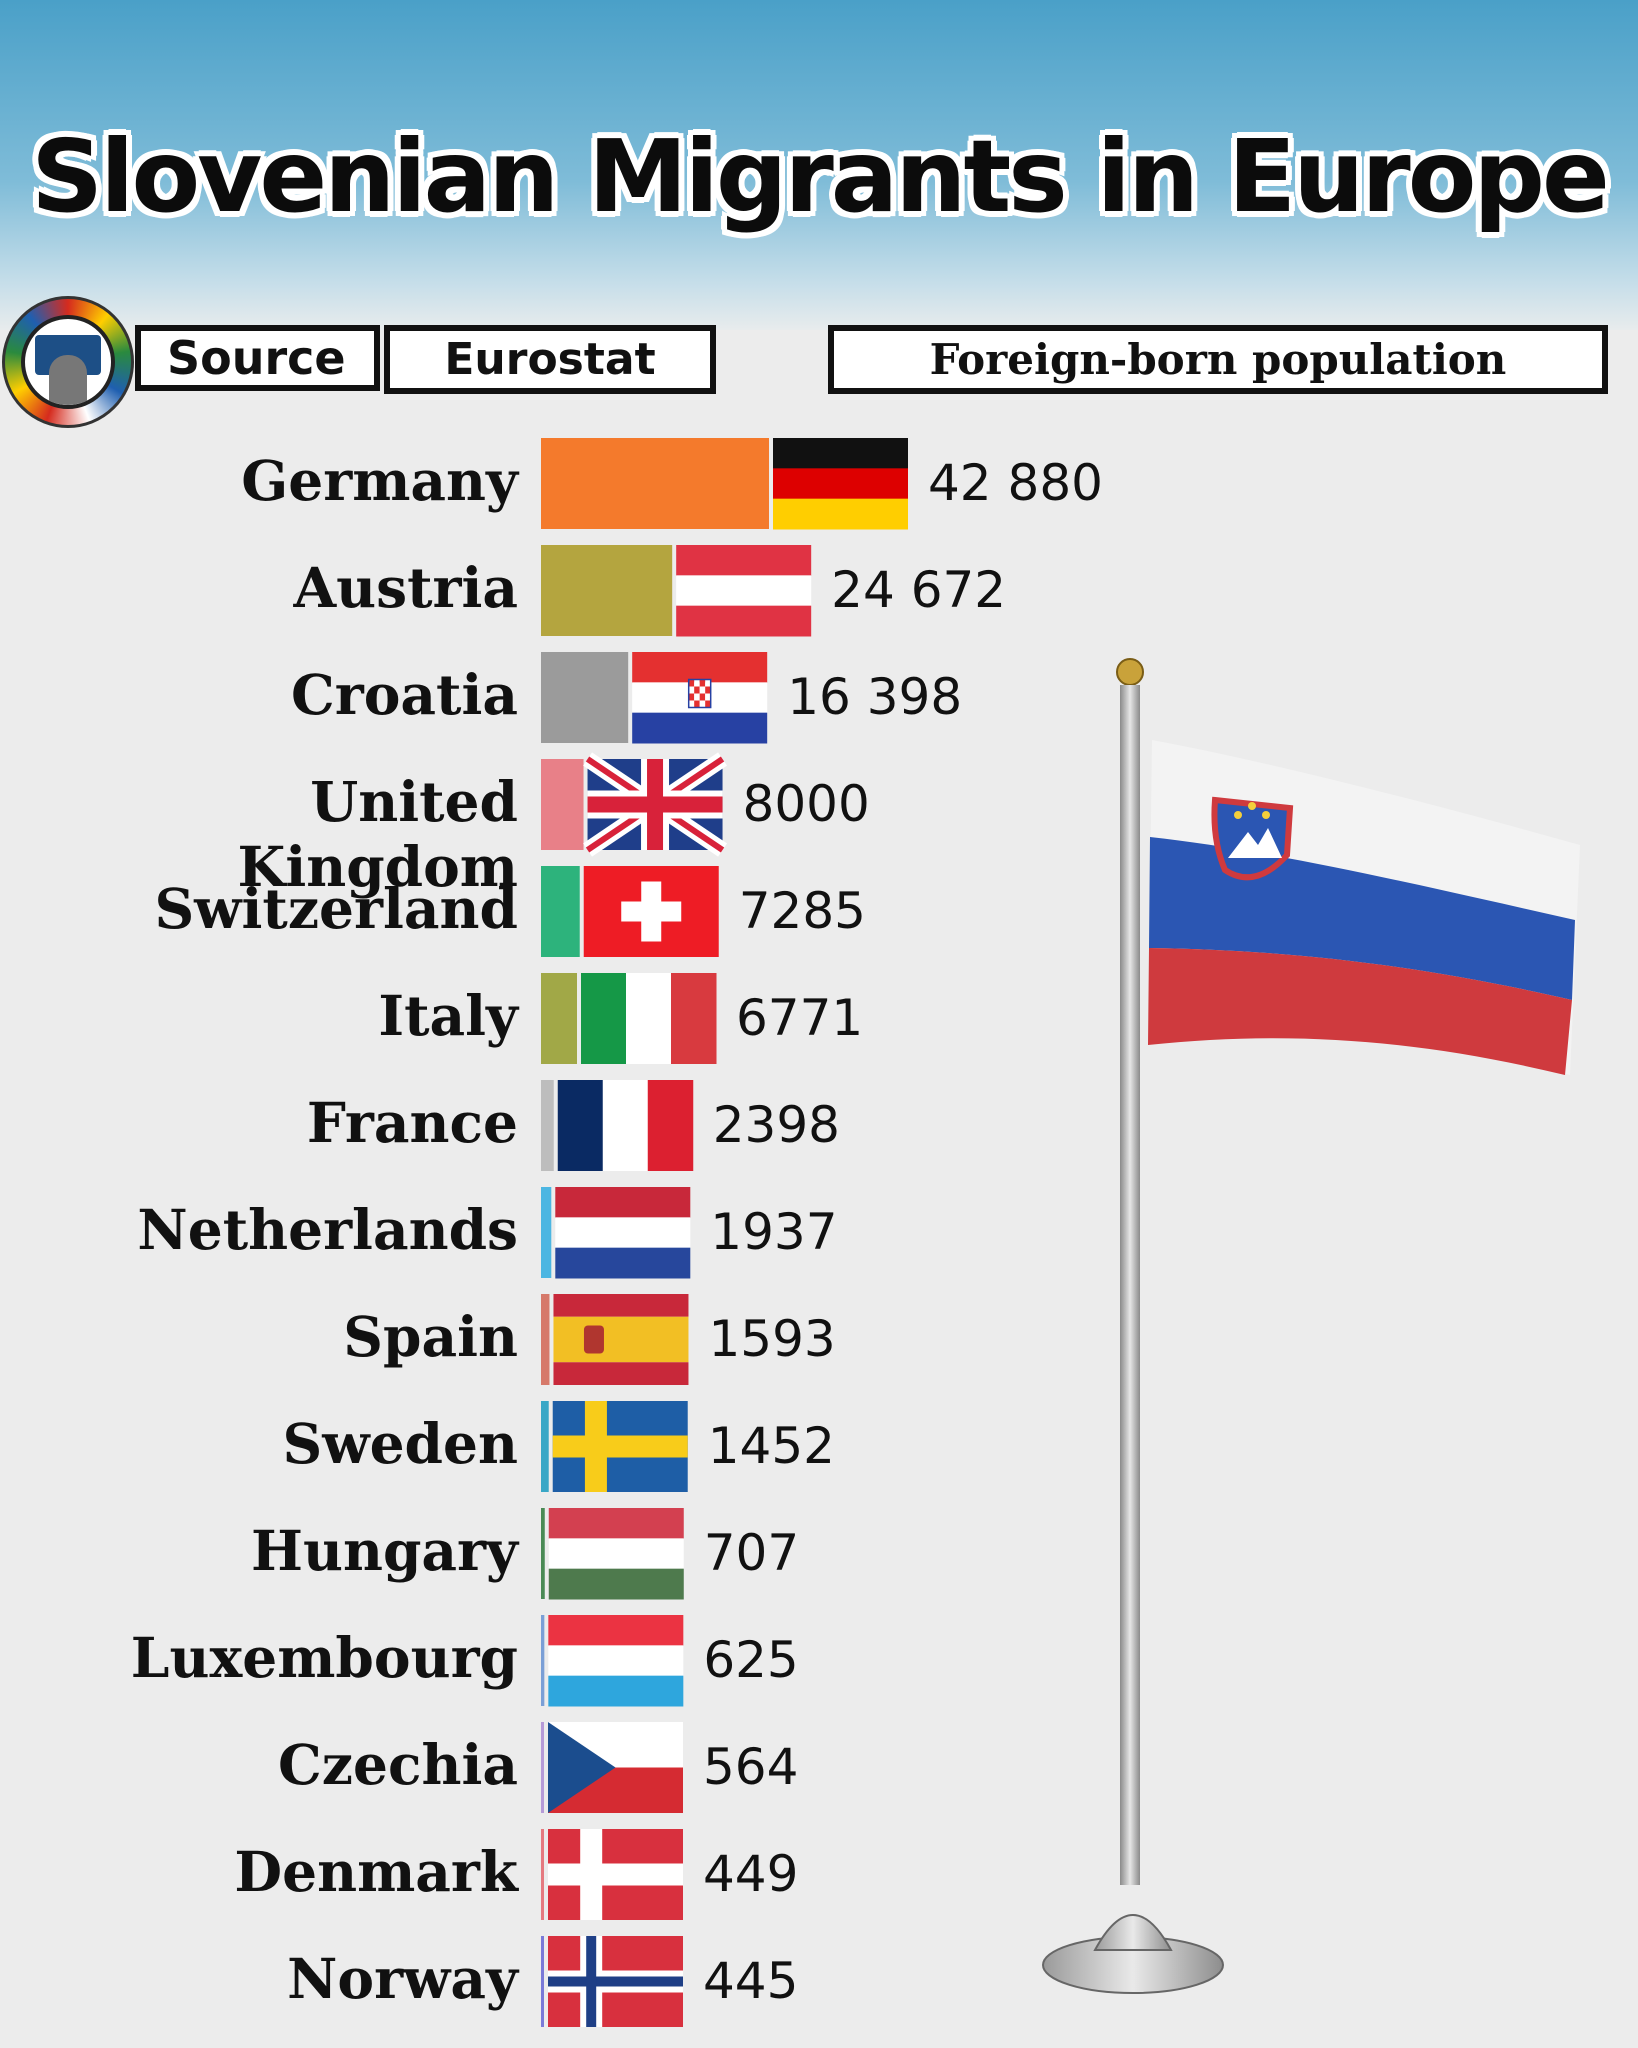  What do you see at coordinates (751, 1874) in the screenshot?
I see `value-label-denmark: 449` at bounding box center [751, 1874].